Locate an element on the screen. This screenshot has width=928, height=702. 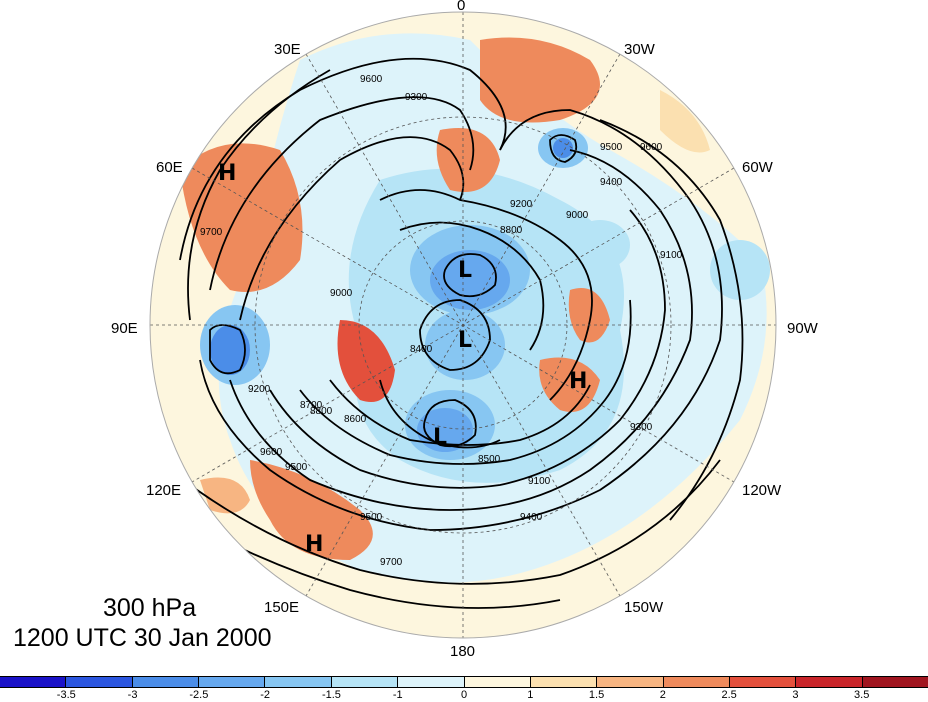
colorbar-tick-label: 2 is located at coordinates (662, 695).